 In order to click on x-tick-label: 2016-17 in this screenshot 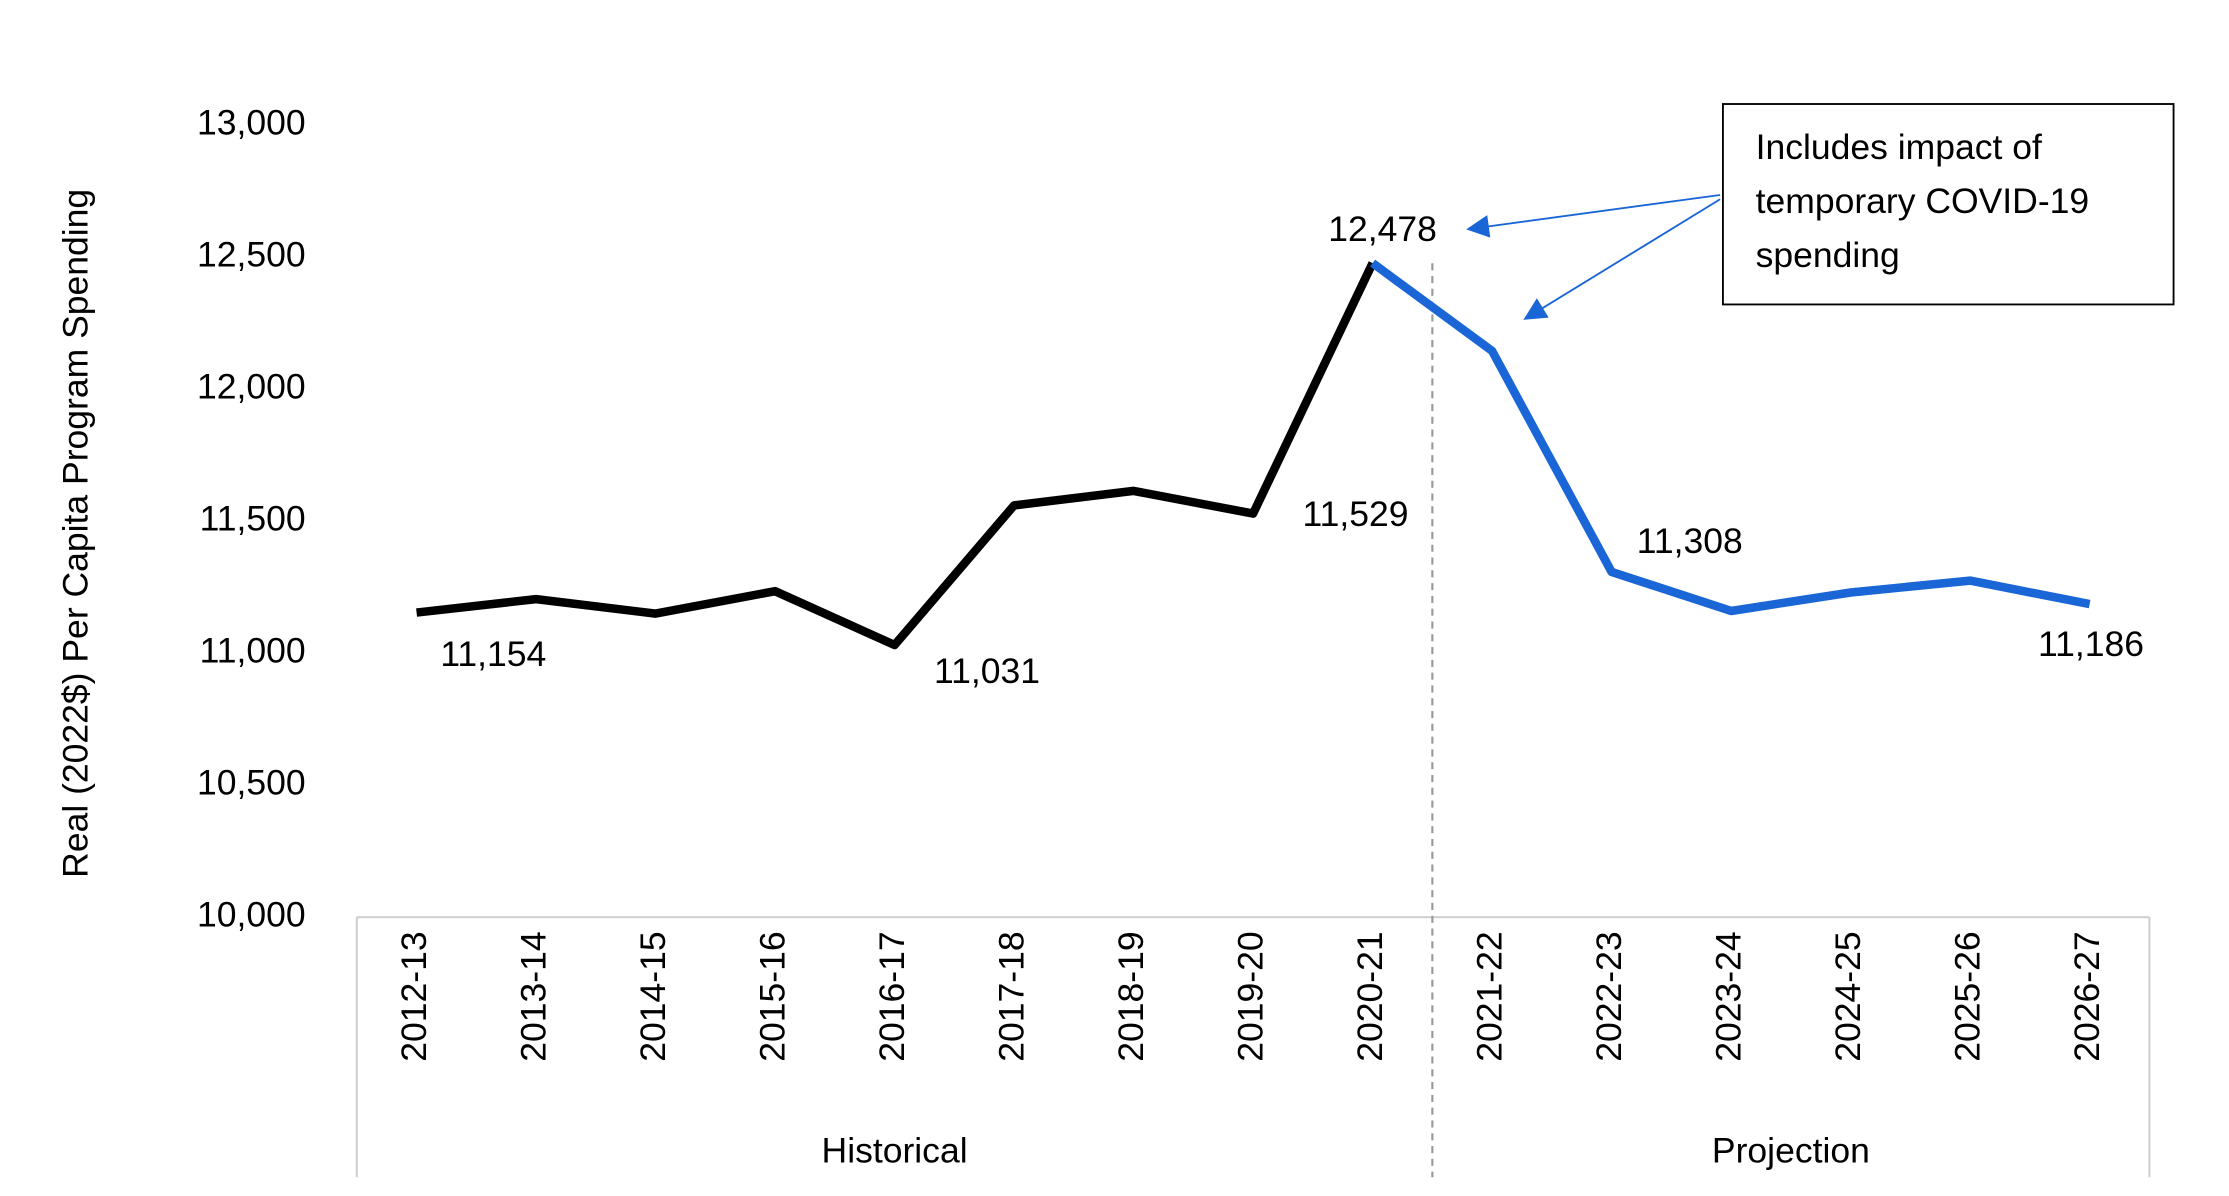, I will do `click(892, 996)`.